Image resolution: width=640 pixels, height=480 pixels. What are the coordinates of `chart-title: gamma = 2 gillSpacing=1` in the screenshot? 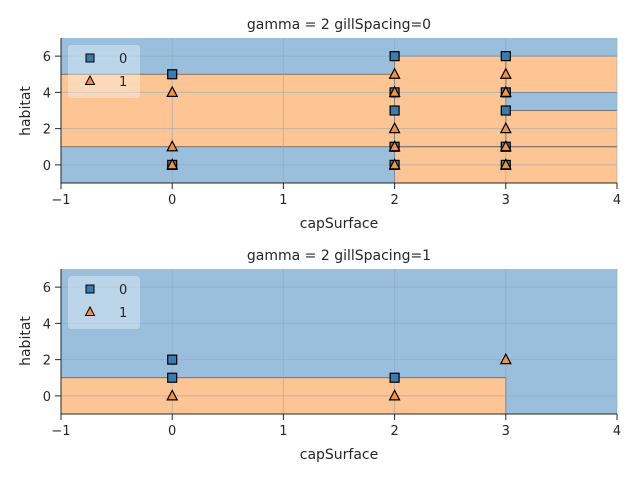 It's located at (339, 256).